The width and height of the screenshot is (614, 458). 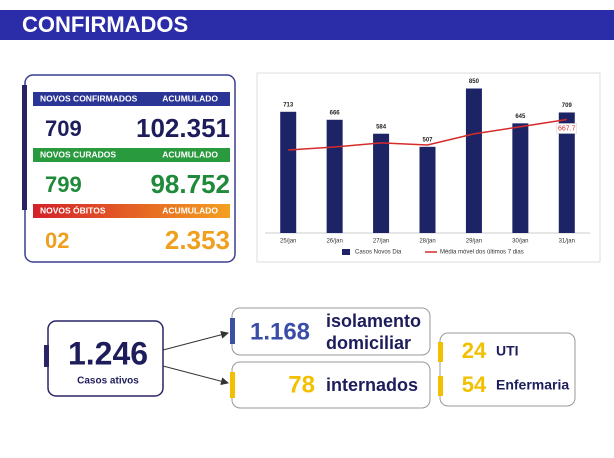 What do you see at coordinates (280, 331) in the screenshot?
I see `value: 1.168` at bounding box center [280, 331].